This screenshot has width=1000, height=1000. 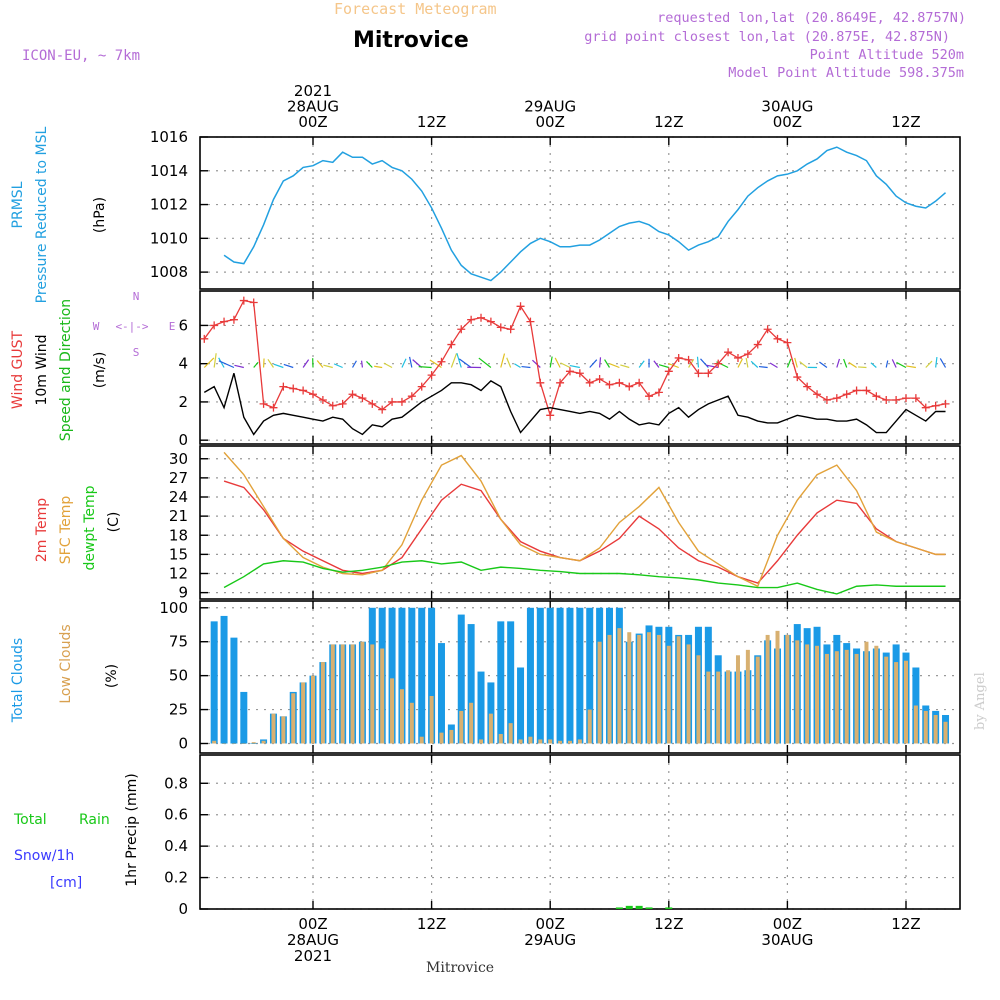 What do you see at coordinates (173, 608) in the screenshot?
I see `y-tick-label: 100` at bounding box center [173, 608].